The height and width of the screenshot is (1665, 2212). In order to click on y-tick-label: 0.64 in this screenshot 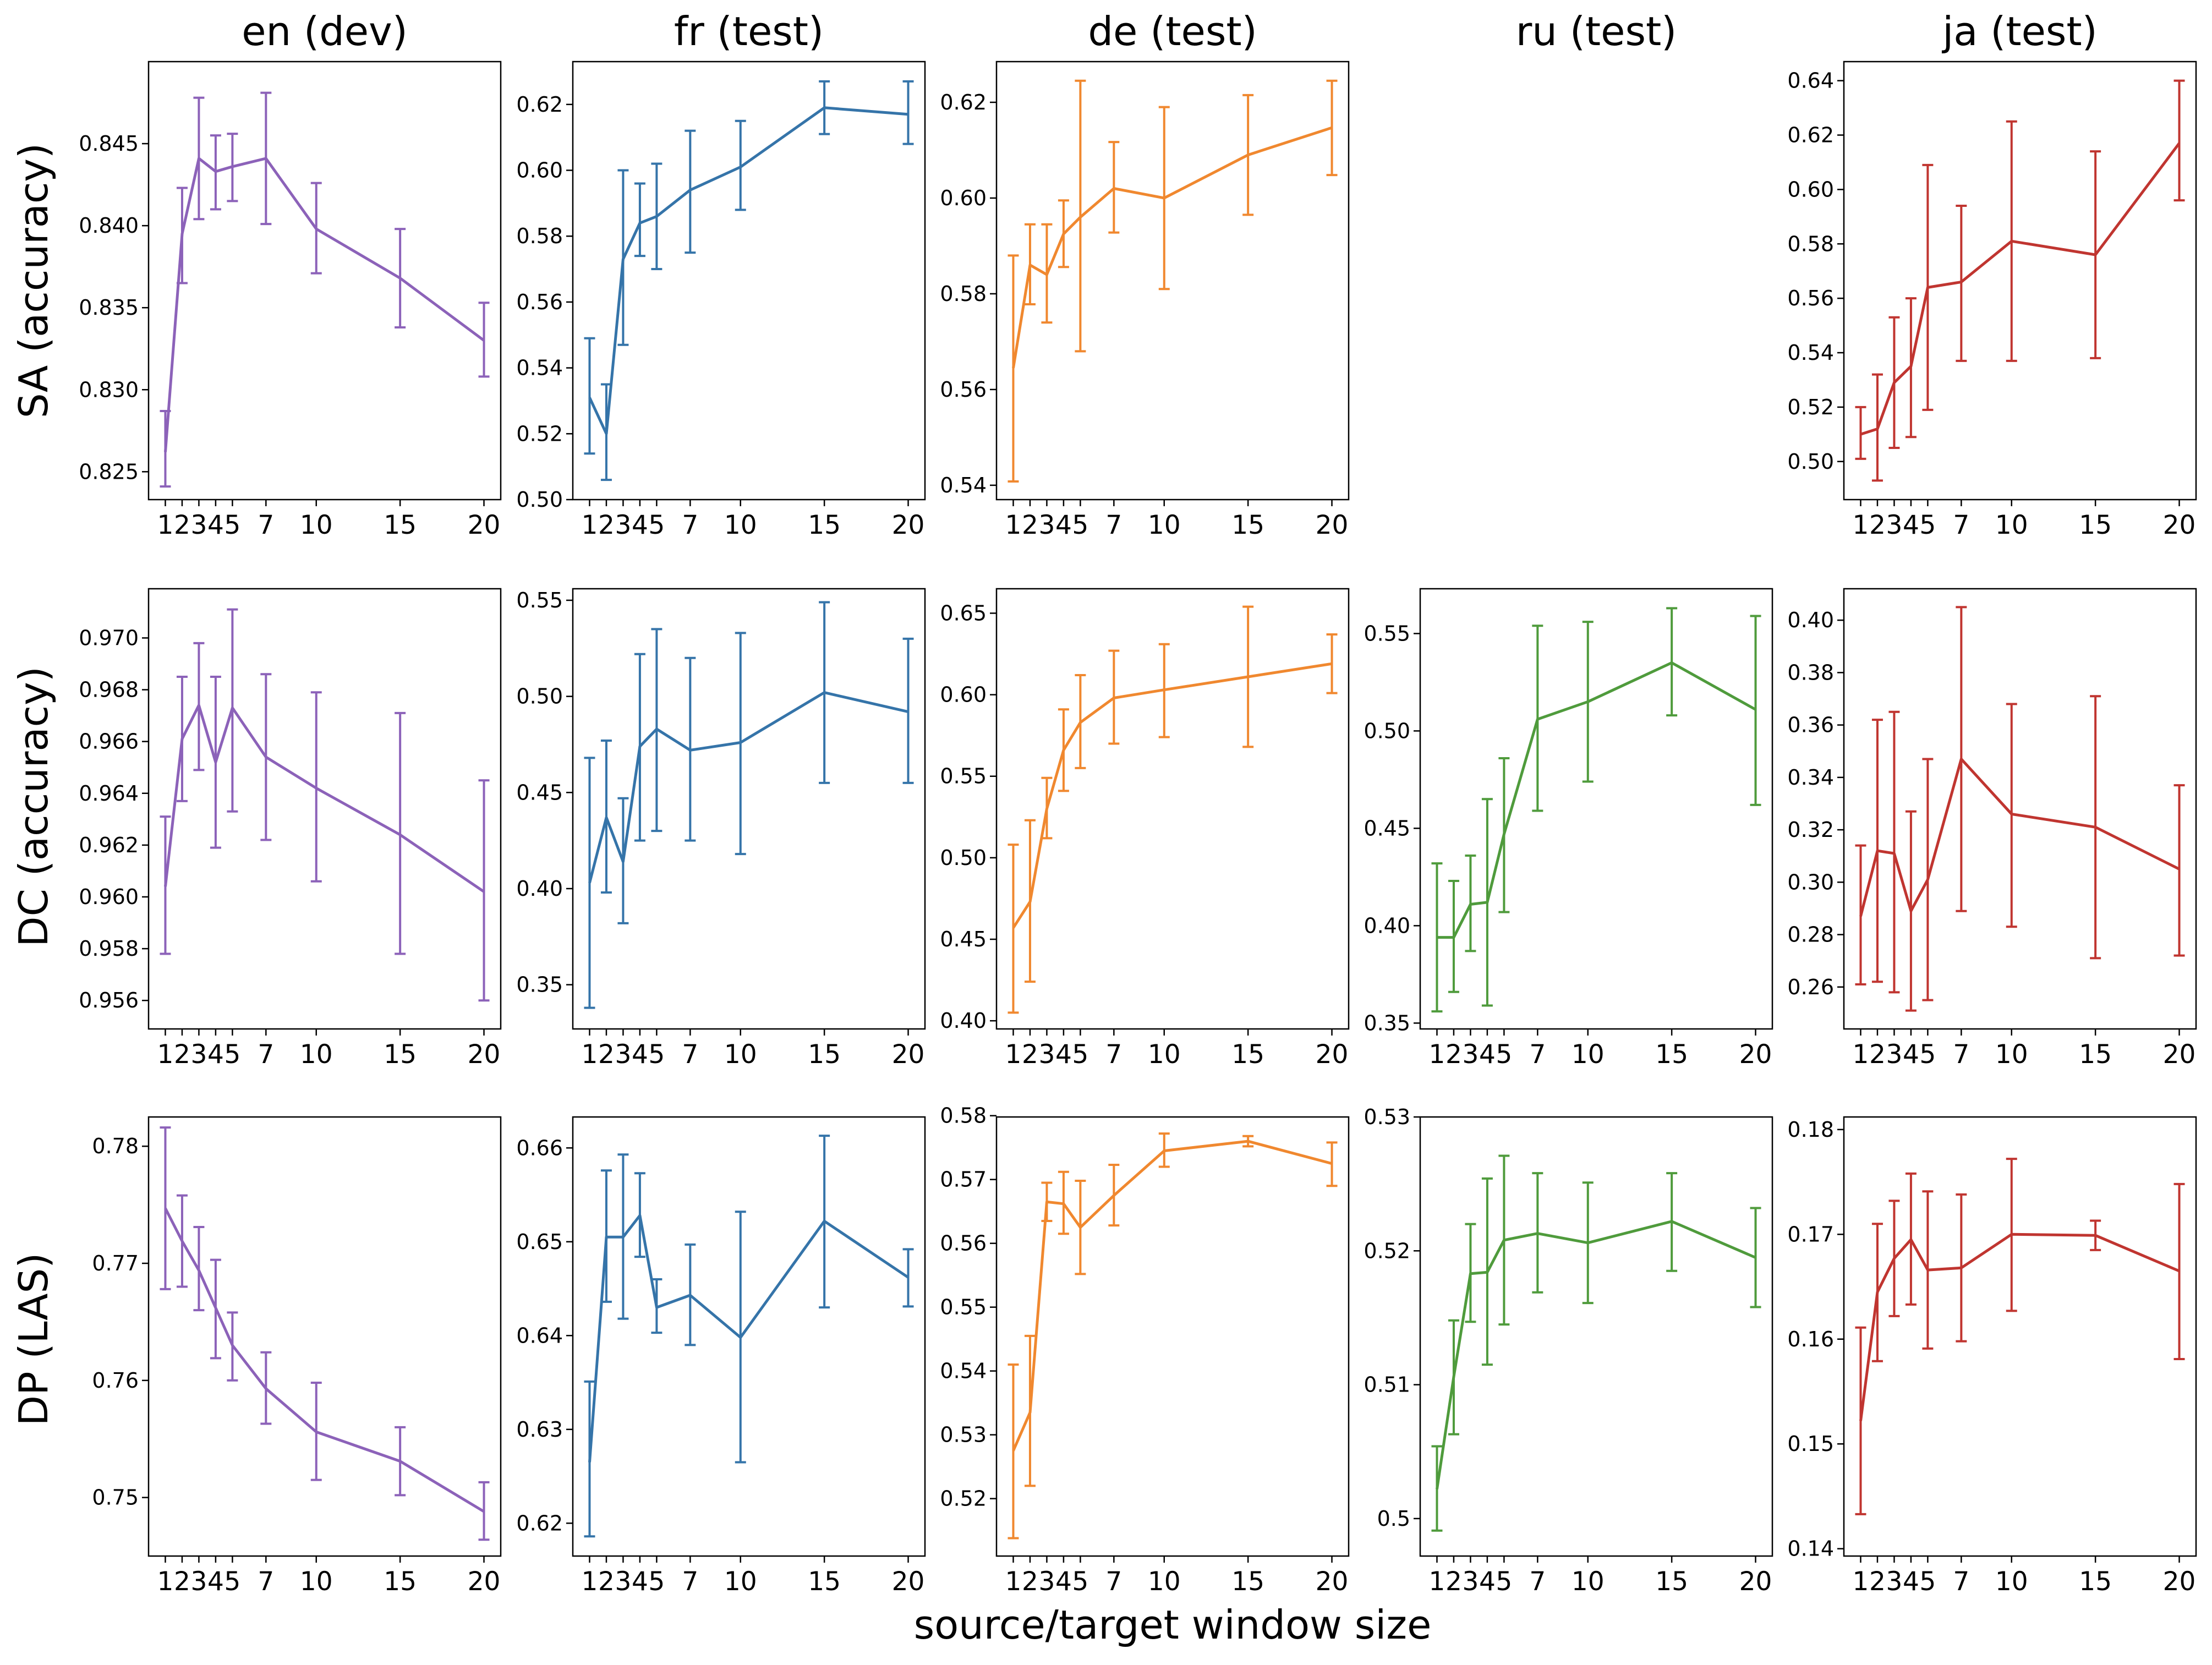, I will do `click(1810, 81)`.